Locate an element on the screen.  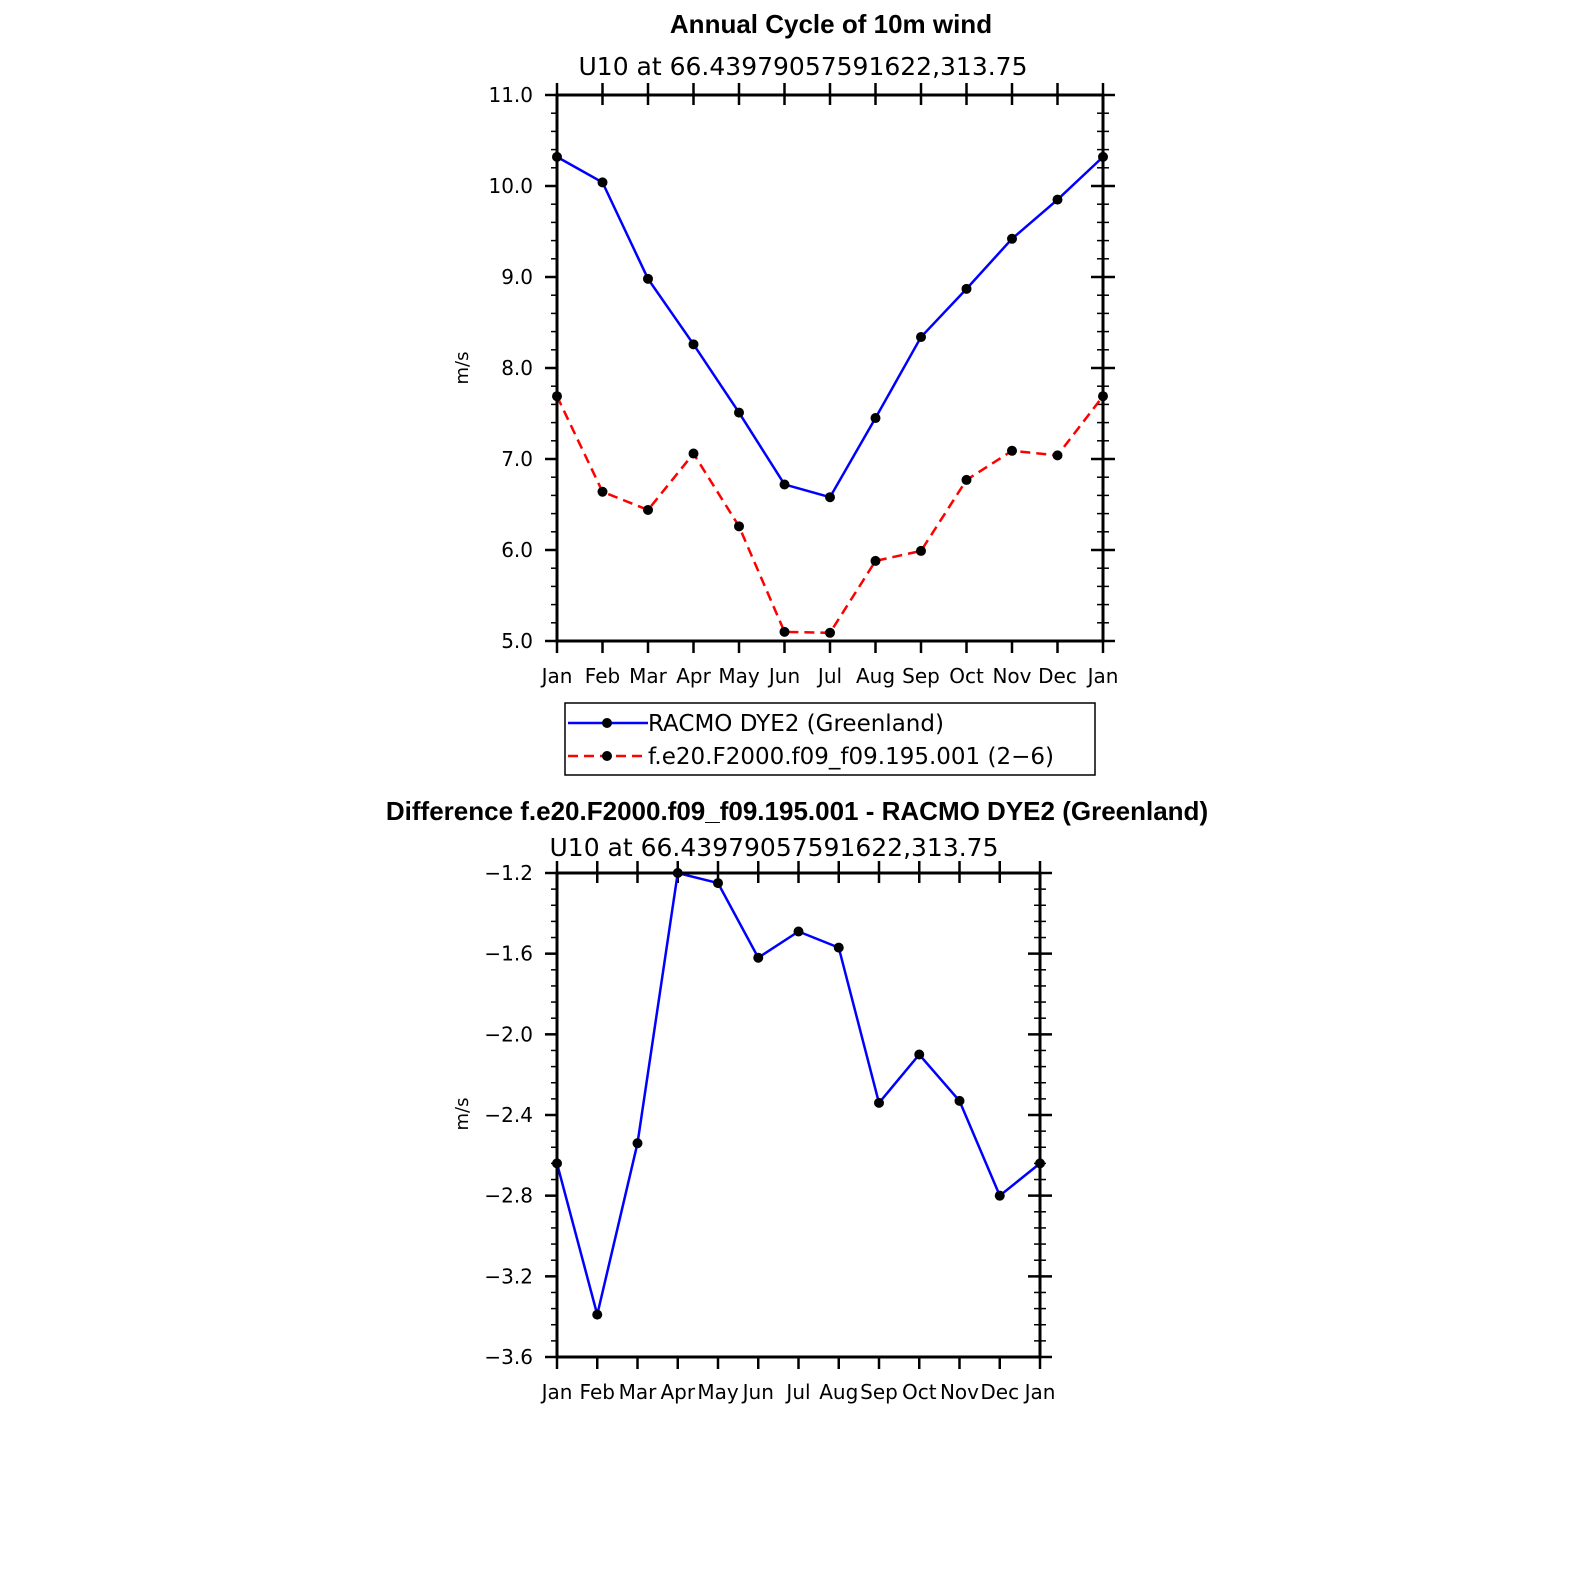
chart1-plot-frame is located at coordinates (830, 368).